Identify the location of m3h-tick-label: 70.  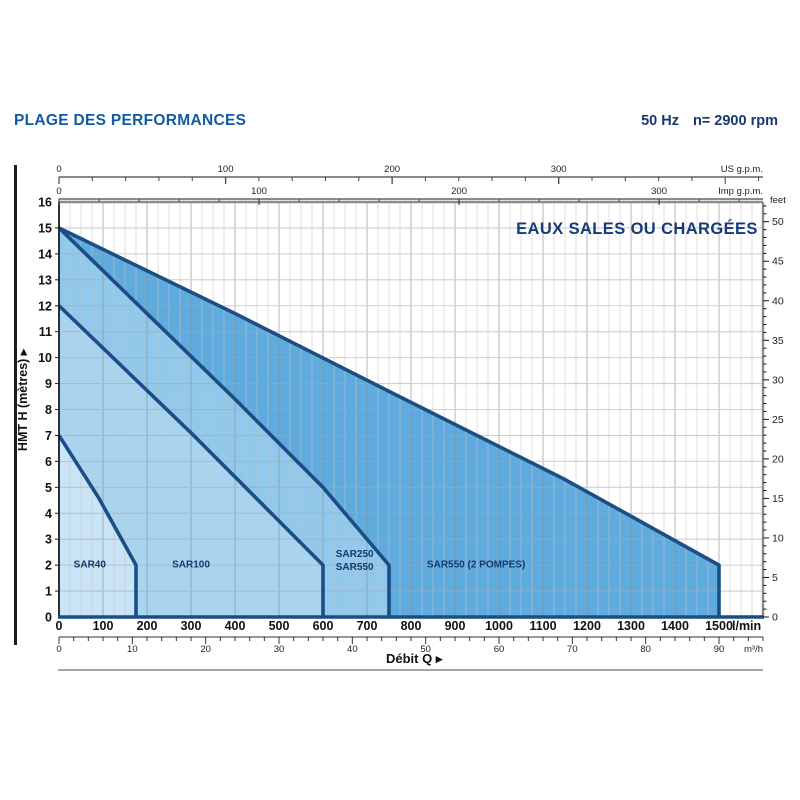
(572, 649).